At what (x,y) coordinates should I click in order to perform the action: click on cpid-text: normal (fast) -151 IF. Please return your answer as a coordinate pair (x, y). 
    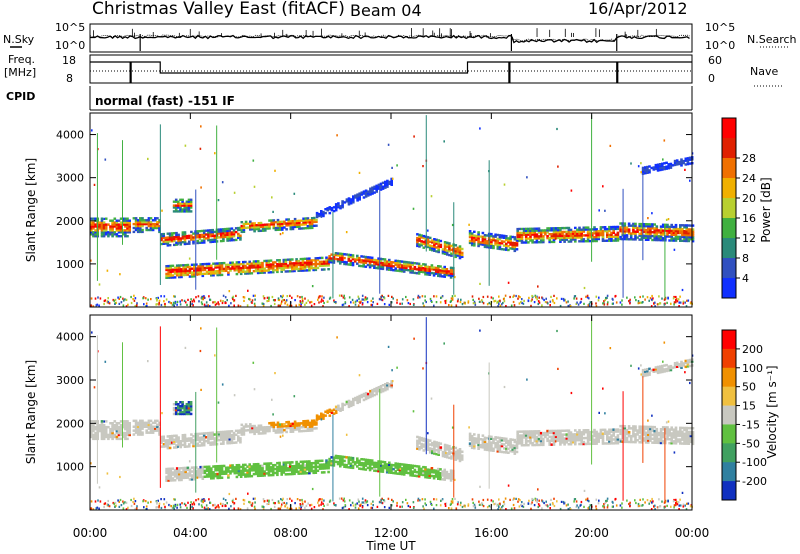
    Looking at the image, I should click on (165, 101).